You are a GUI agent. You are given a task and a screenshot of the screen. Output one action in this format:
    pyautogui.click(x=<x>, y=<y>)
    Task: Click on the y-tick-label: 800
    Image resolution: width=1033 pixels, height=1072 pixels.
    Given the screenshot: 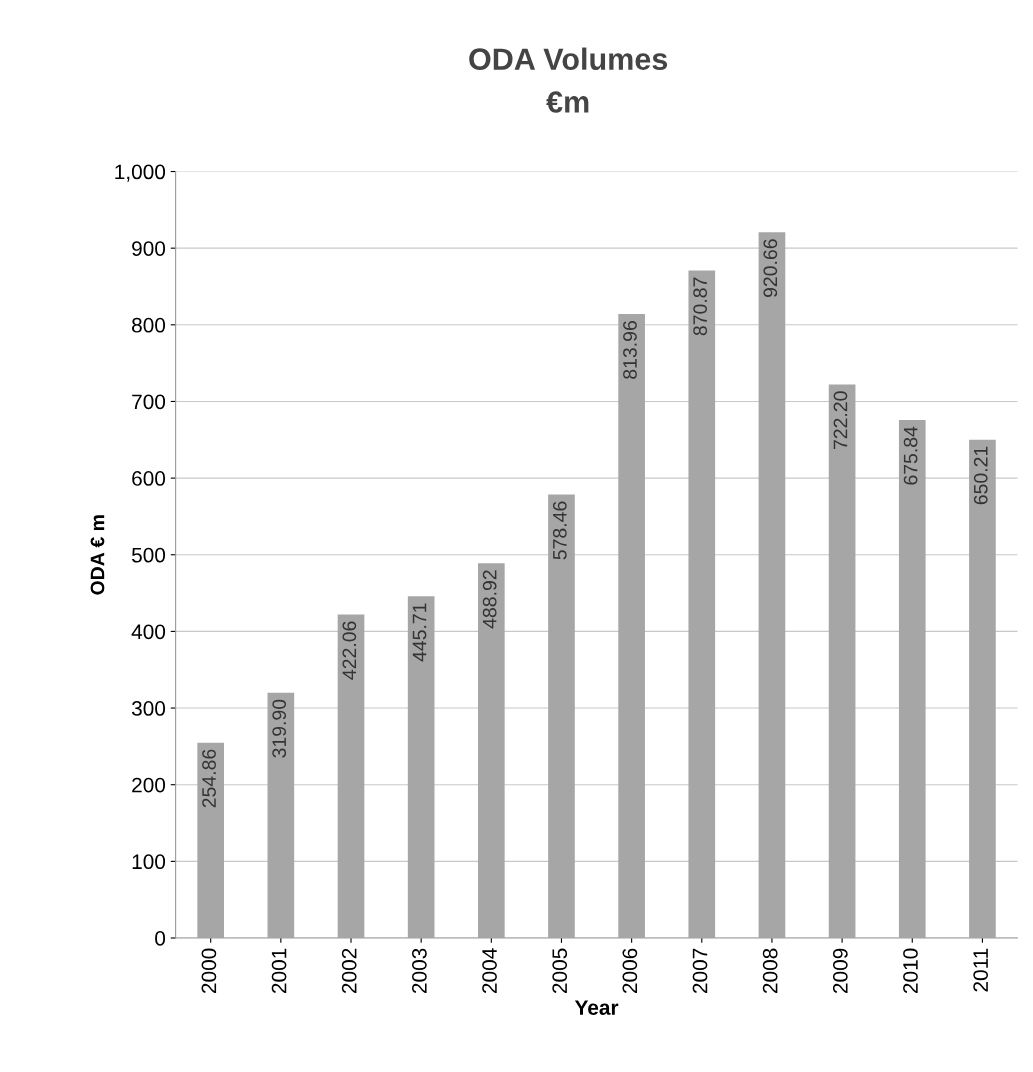 What is the action you would take?
    pyautogui.click(x=149, y=325)
    